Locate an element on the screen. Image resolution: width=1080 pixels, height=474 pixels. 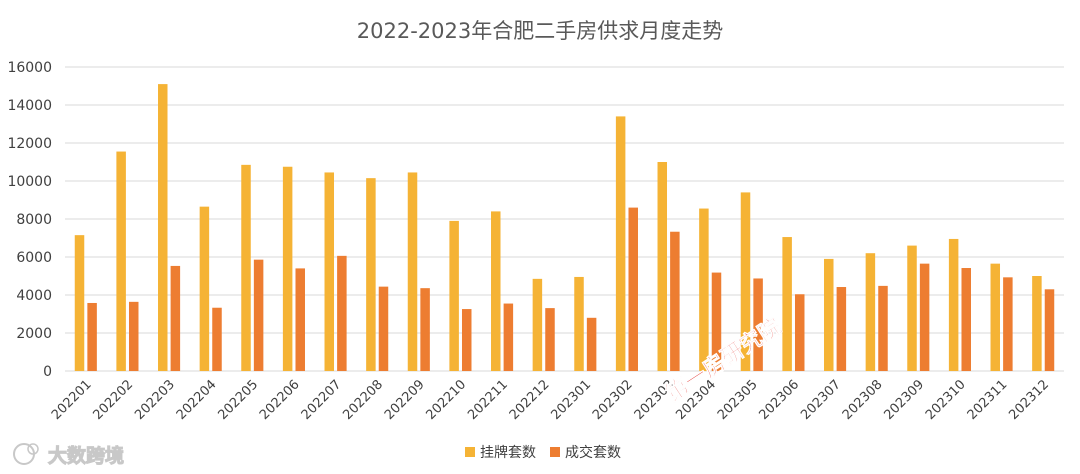
x-tick-label: 202210 is located at coordinates (447, 400).